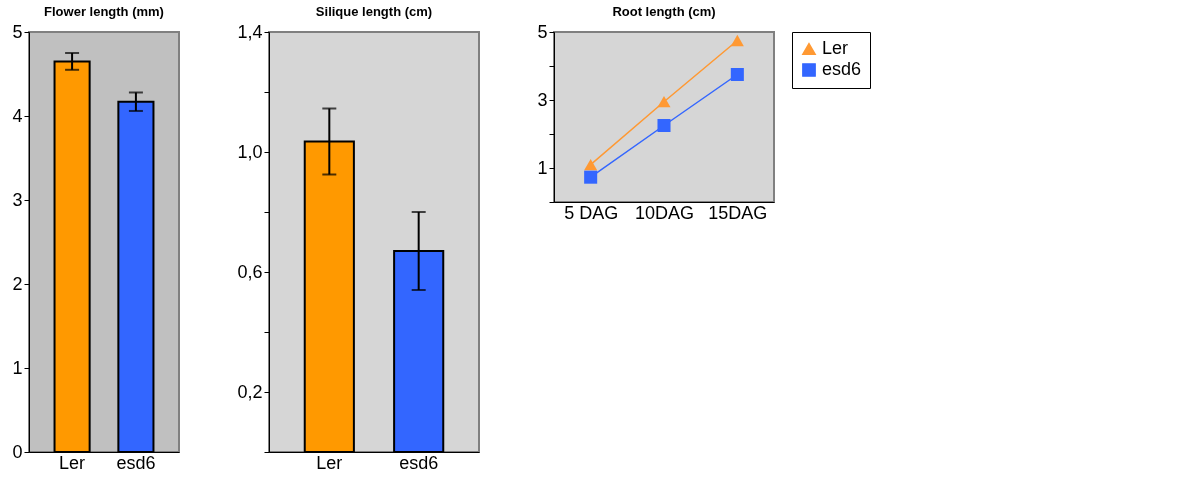 Image resolution: width=1203 pixels, height=504 pixels. Describe the element at coordinates (664, 11) in the screenshot. I see `chart-title: Root length (cm)` at that location.